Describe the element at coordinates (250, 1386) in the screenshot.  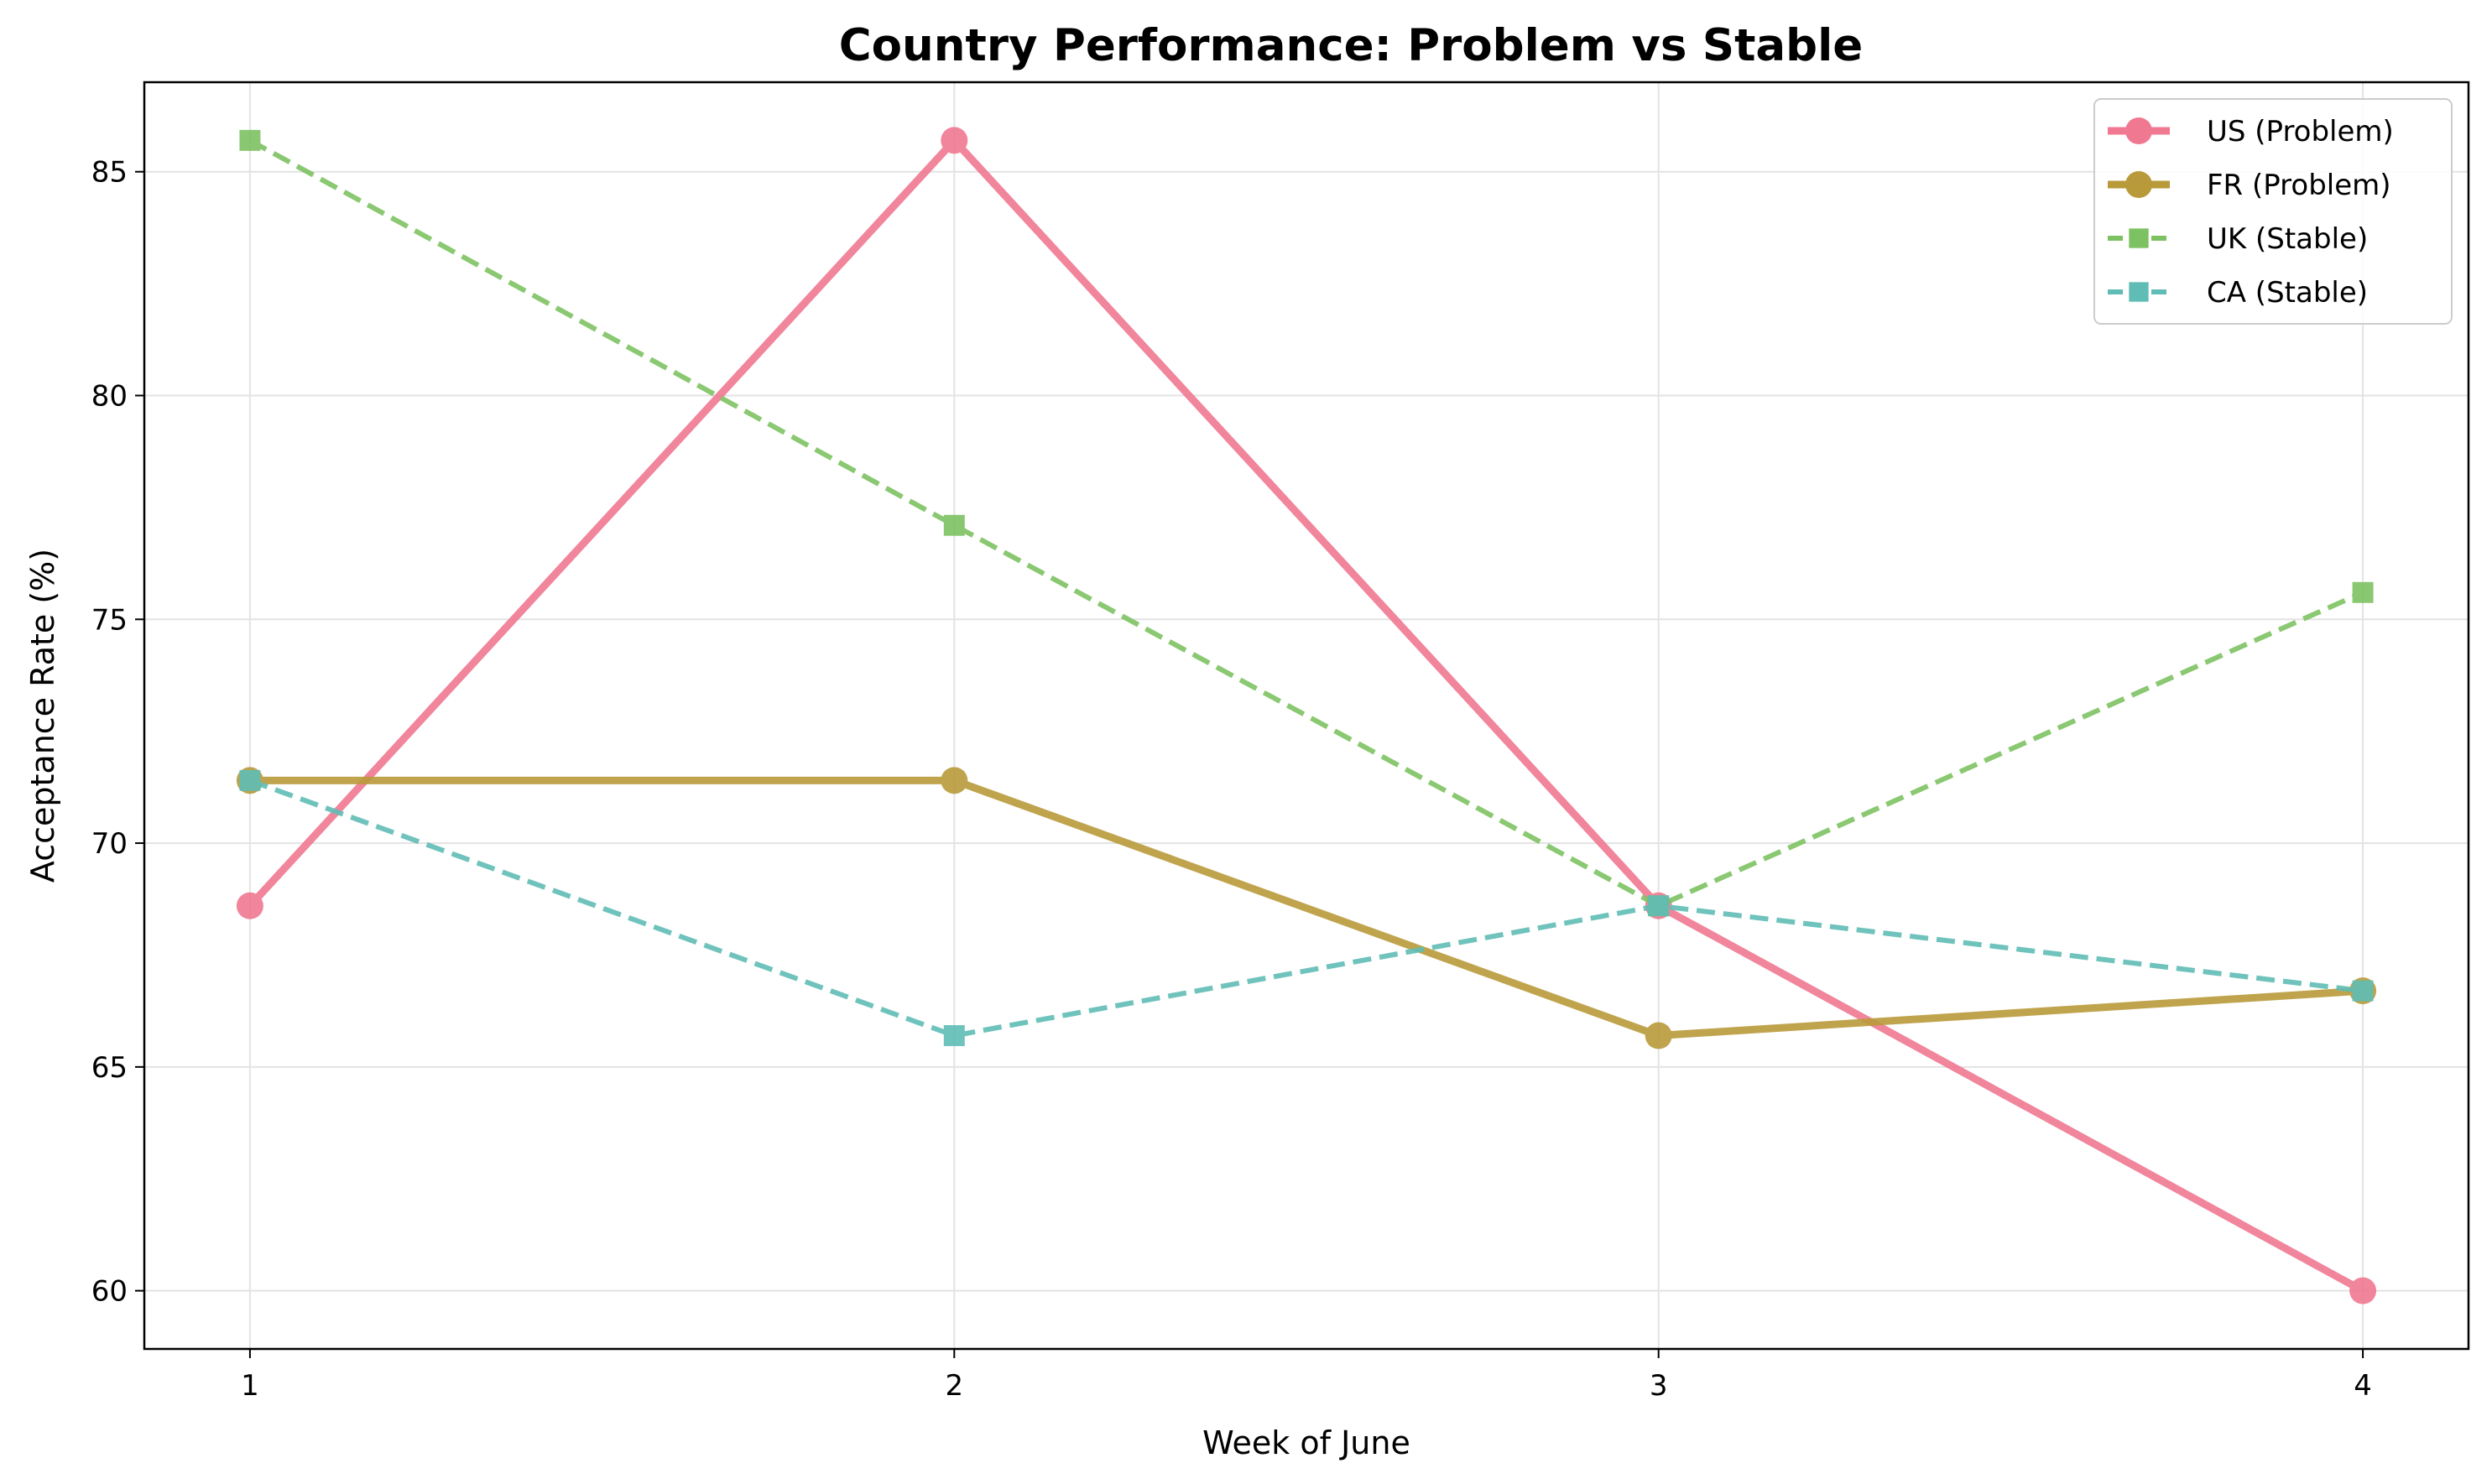
I see `x-tick-label: 1` at that location.